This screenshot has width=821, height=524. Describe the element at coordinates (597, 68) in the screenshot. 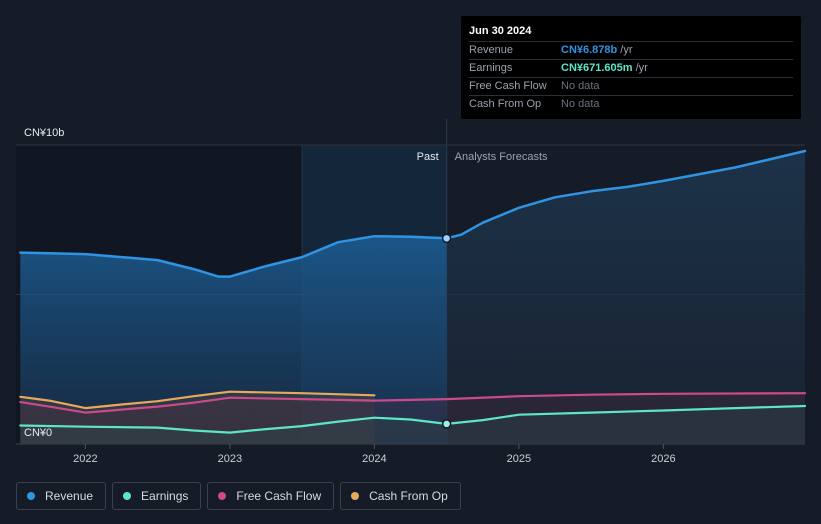

I see `tooltip-value: CN¥671.605m` at that location.